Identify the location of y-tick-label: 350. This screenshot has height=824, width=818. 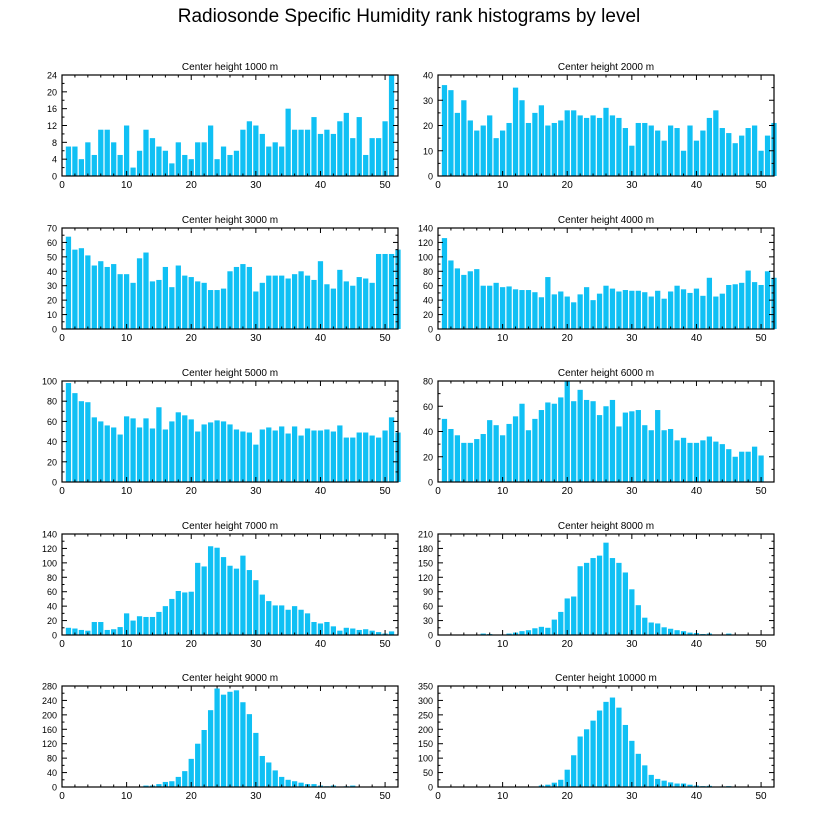
(425, 687).